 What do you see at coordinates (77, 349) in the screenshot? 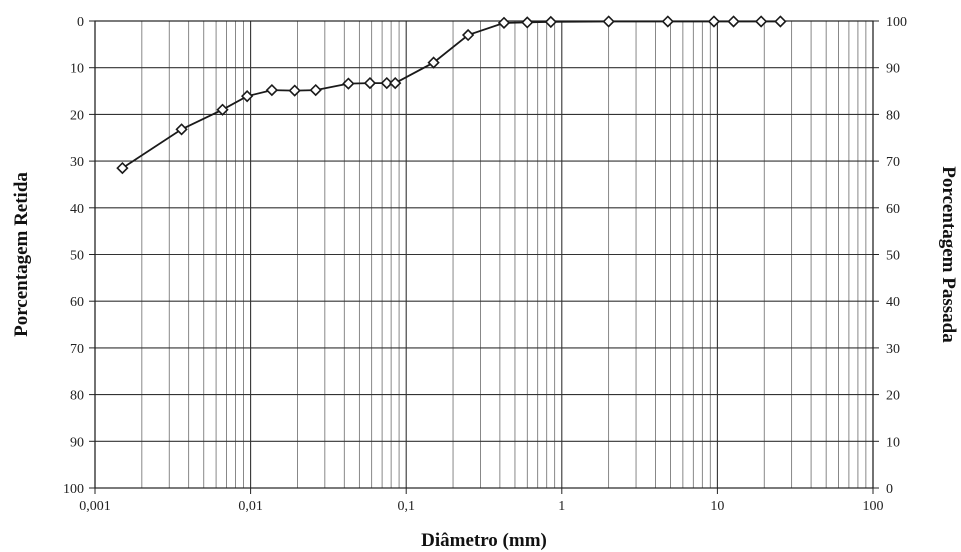
I see `left-y-tick-label: 70` at bounding box center [77, 349].